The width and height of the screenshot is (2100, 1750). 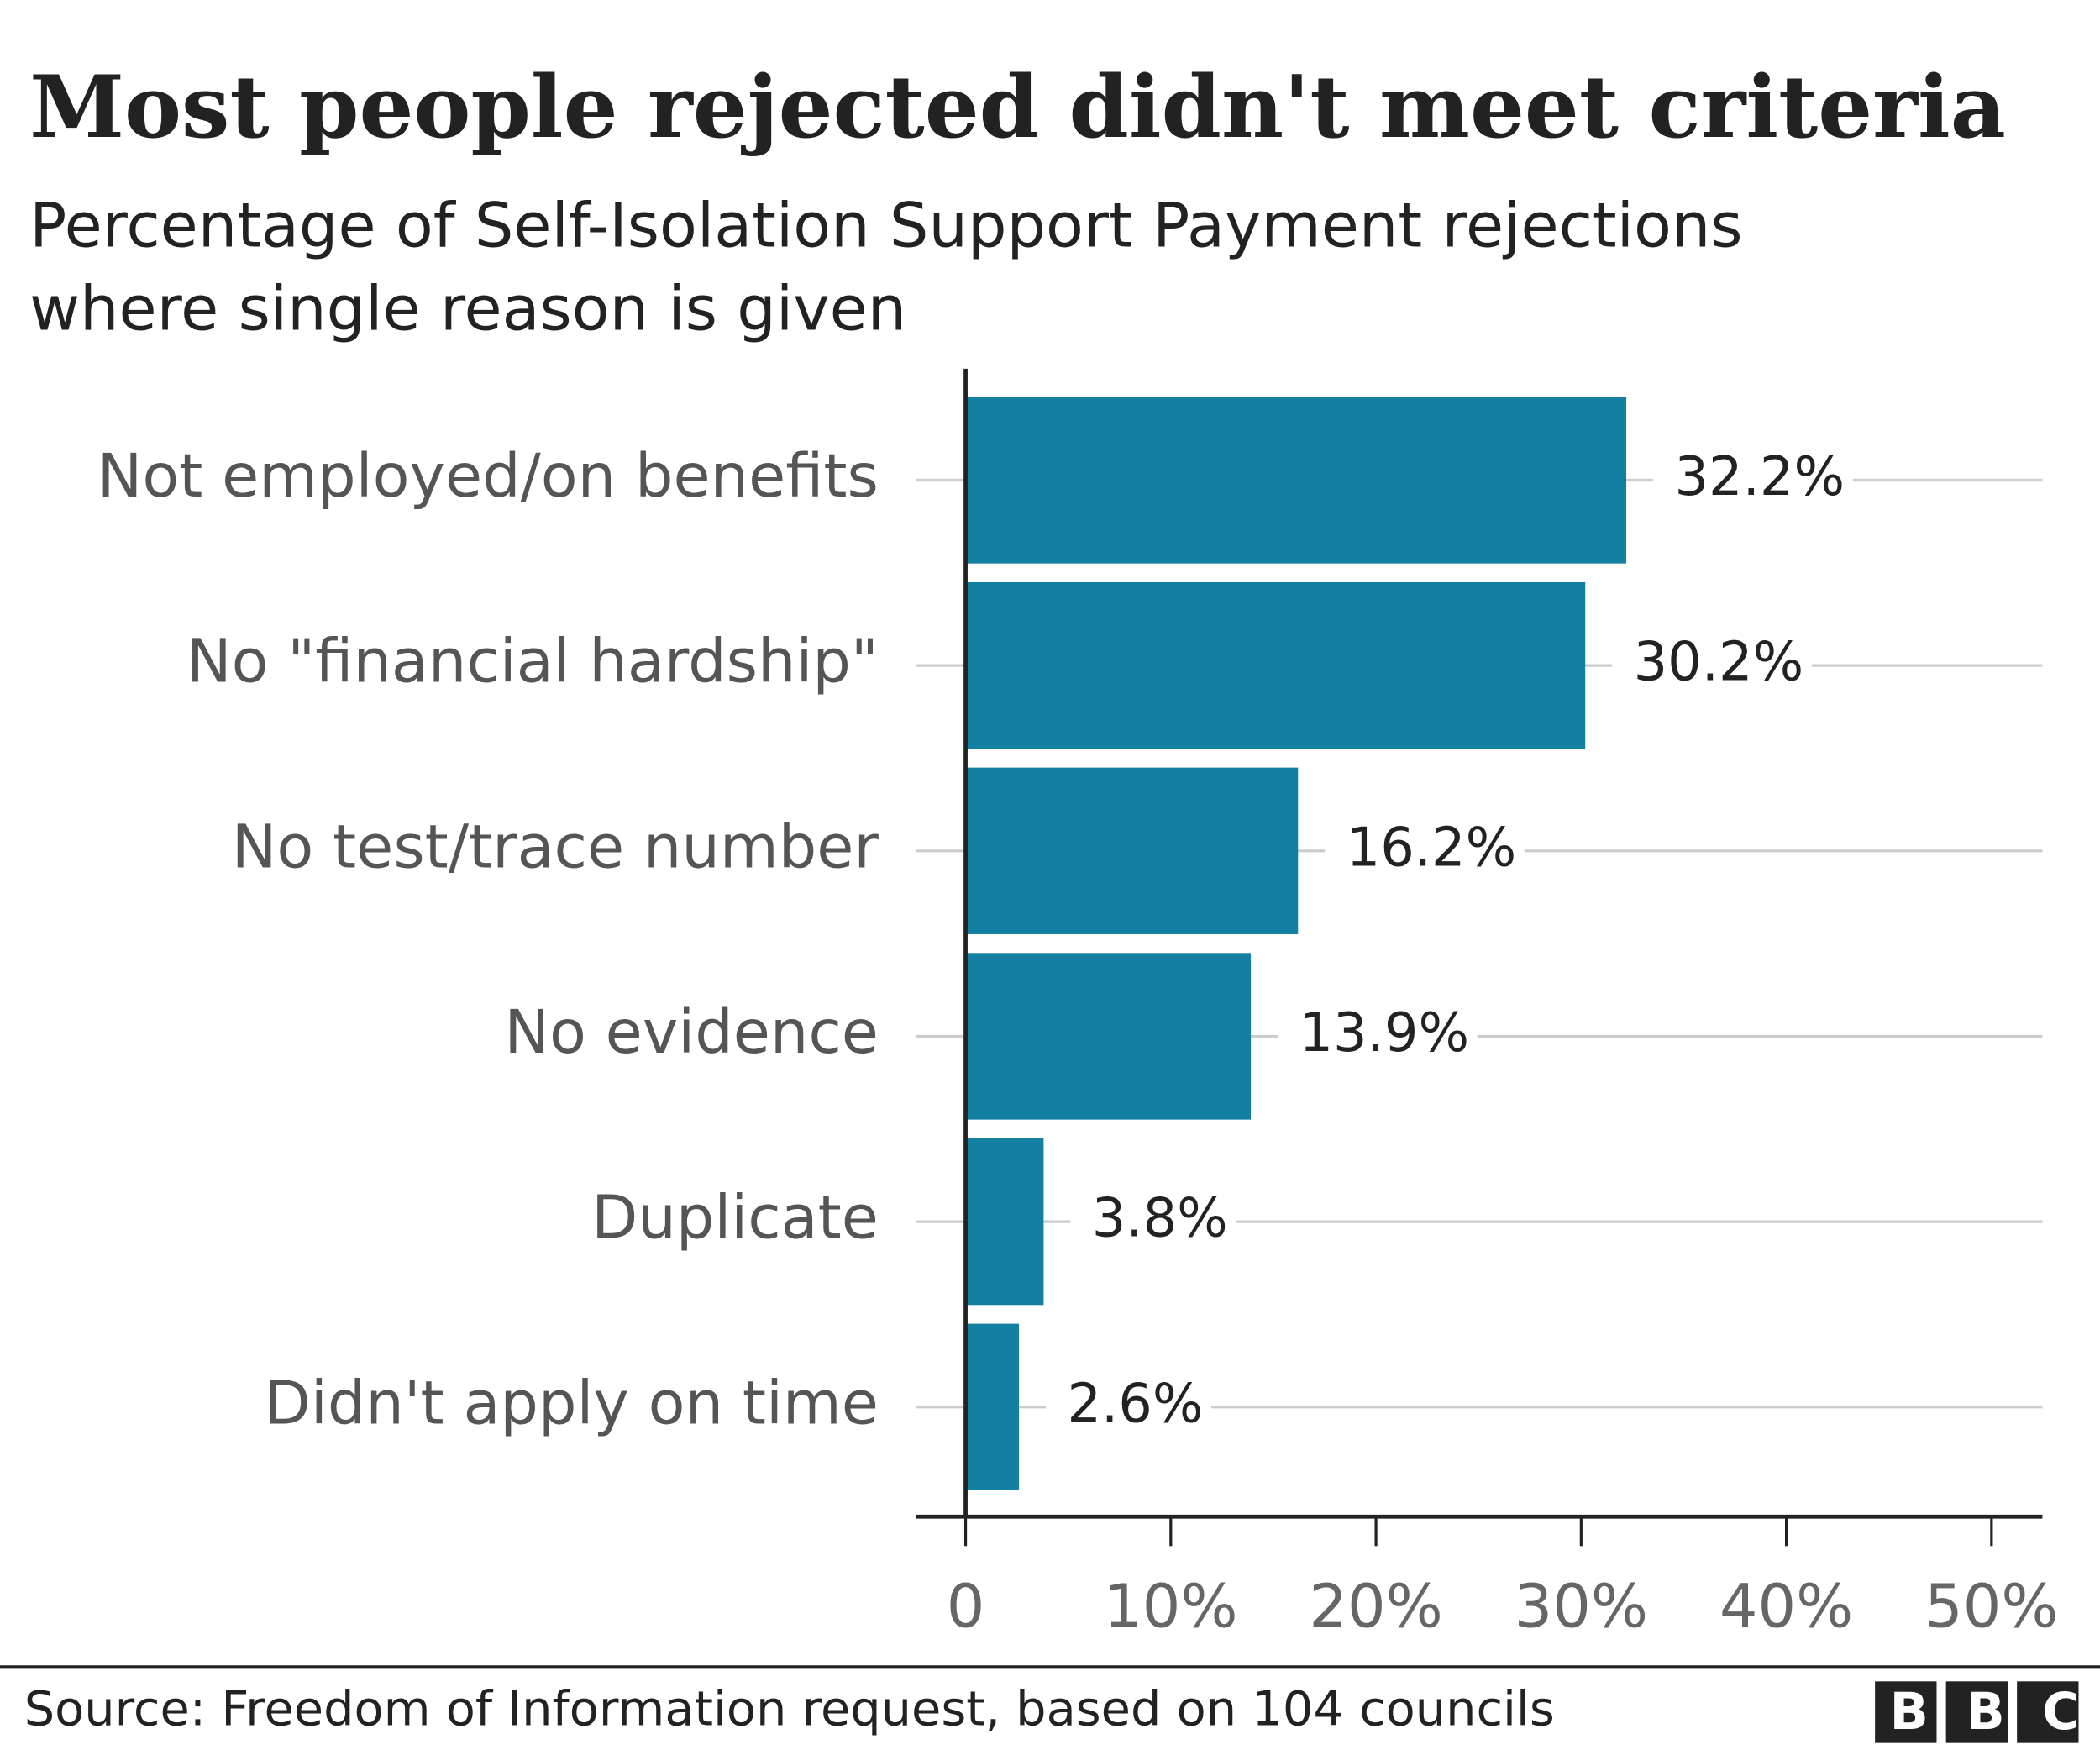 I want to click on logo: BBC, so click(x=1987, y=1712).